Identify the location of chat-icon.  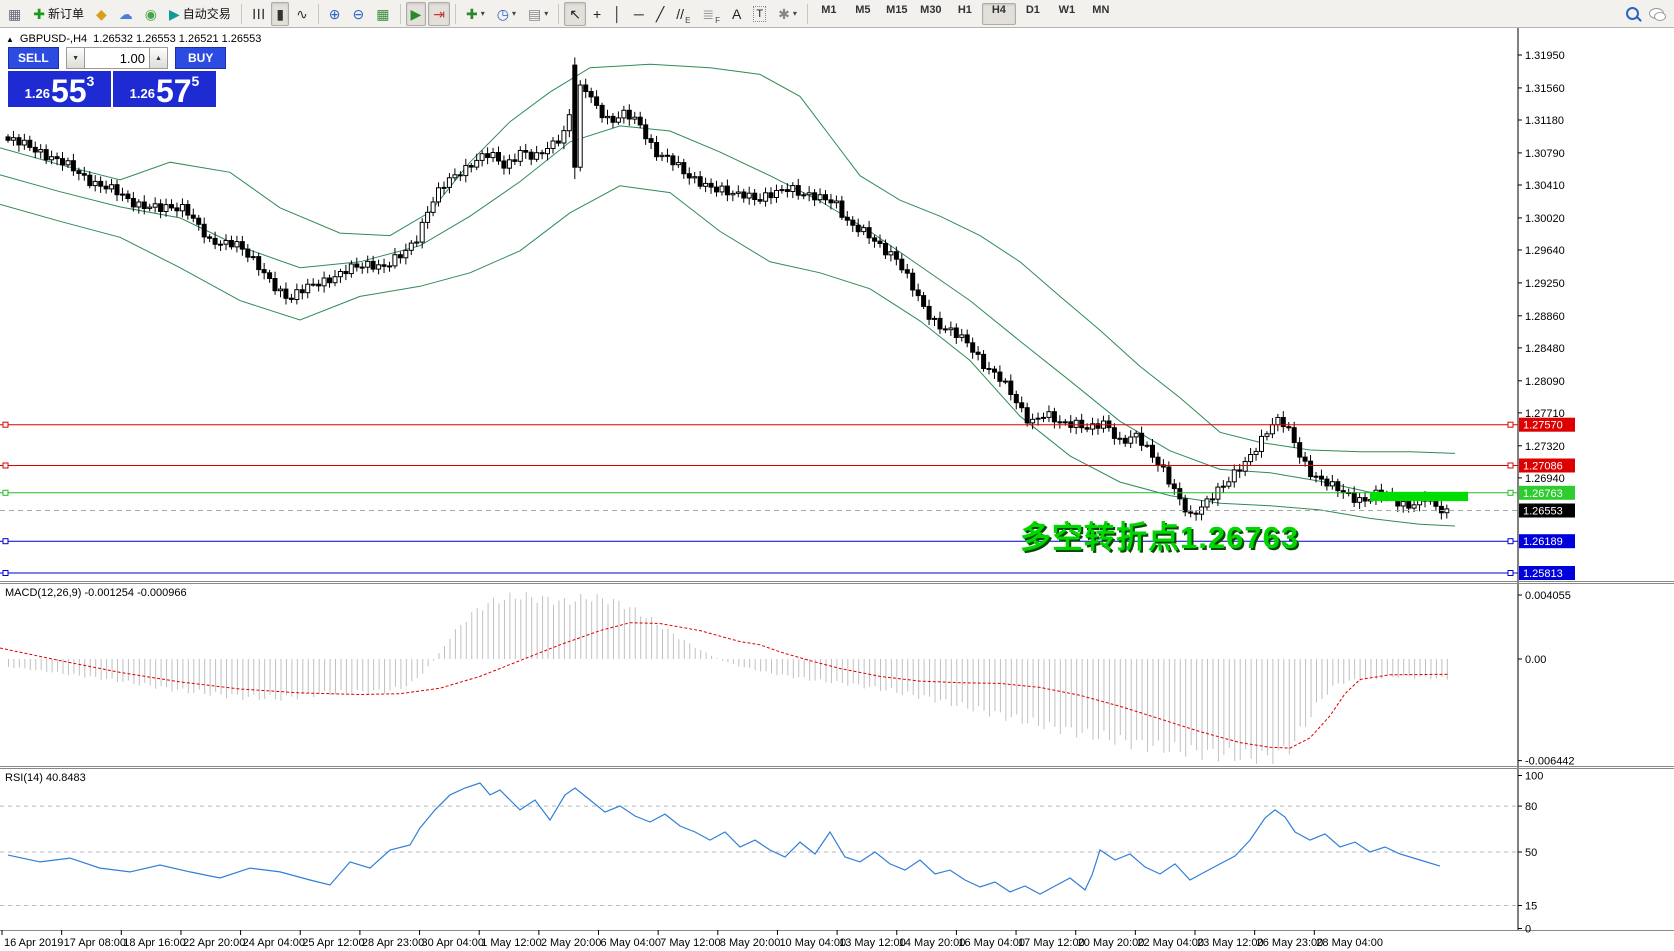
(1657, 14).